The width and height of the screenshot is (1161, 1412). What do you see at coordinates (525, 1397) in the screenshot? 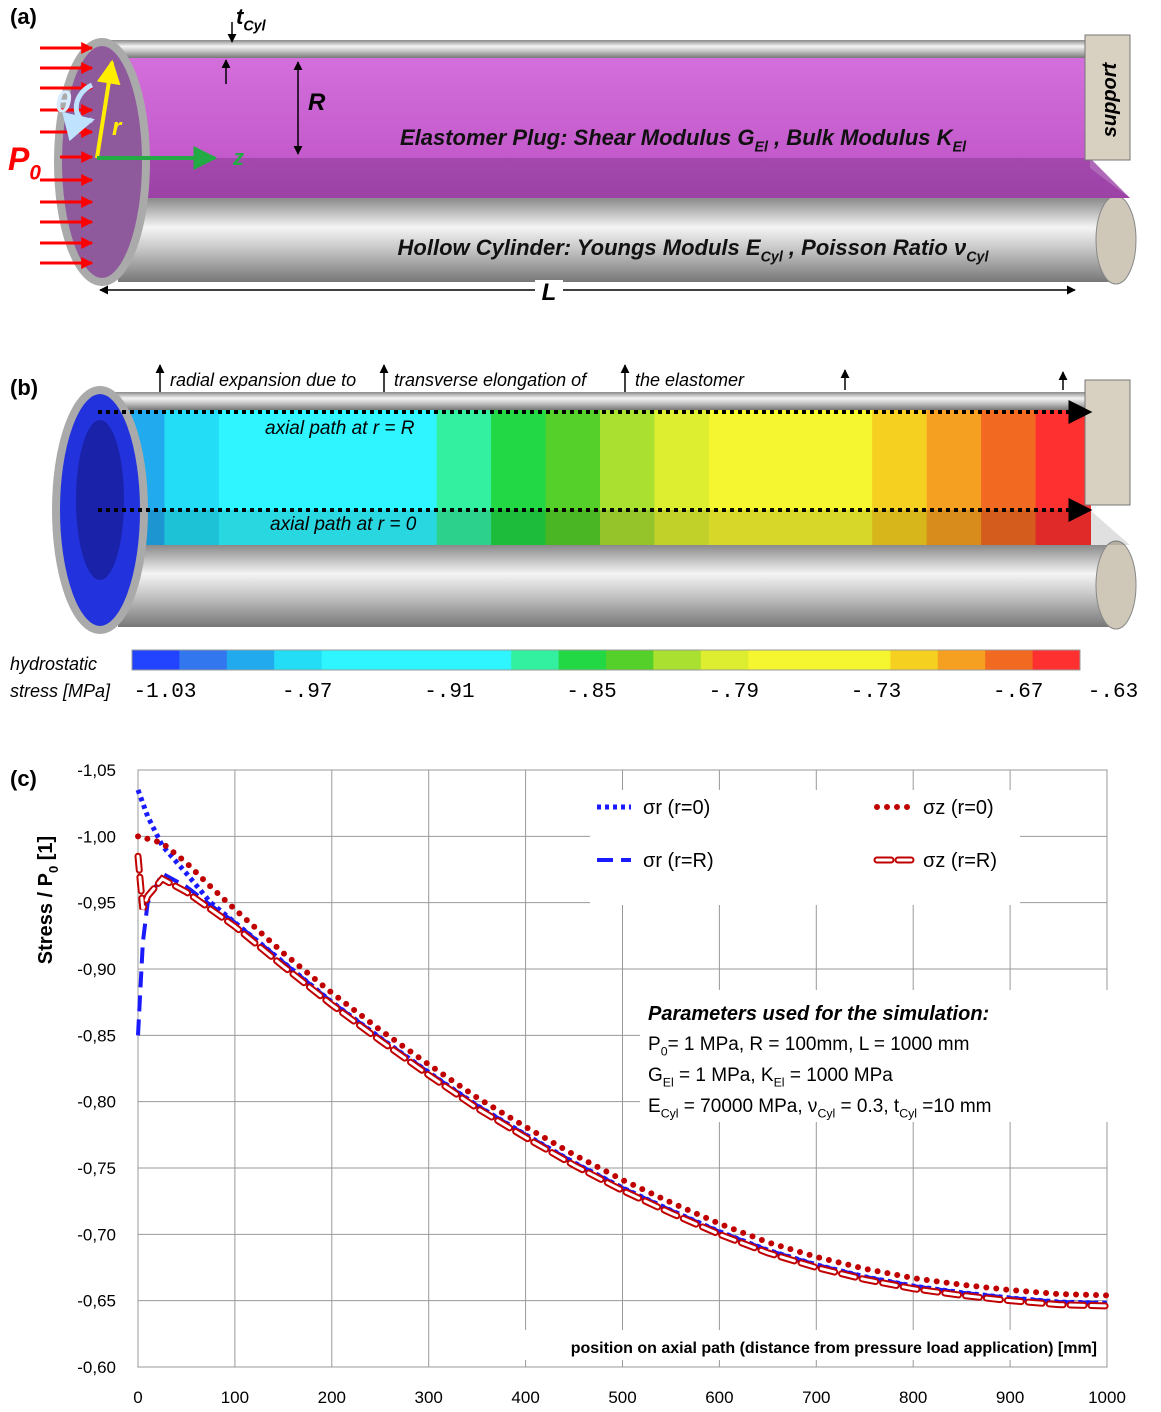
I see `x-tick-label: 400` at bounding box center [525, 1397].